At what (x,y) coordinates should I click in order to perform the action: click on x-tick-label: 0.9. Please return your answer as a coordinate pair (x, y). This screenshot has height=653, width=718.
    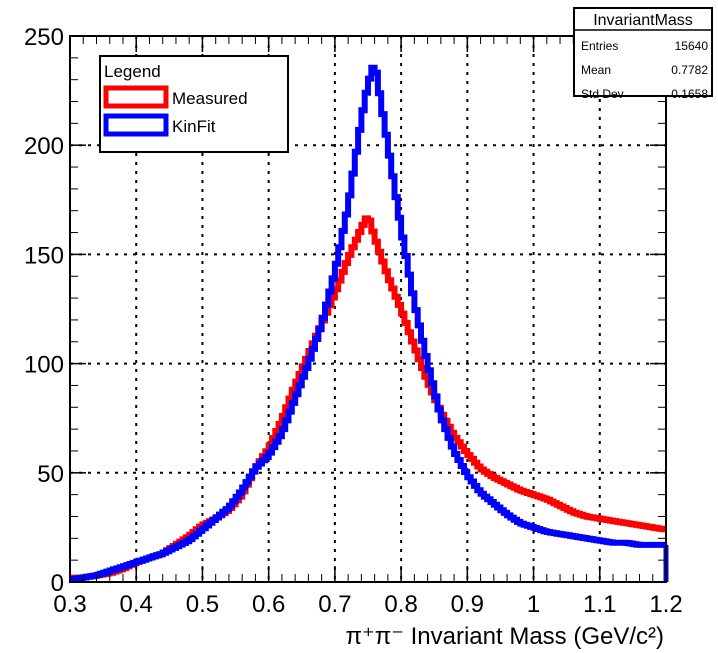
    Looking at the image, I should click on (467, 604).